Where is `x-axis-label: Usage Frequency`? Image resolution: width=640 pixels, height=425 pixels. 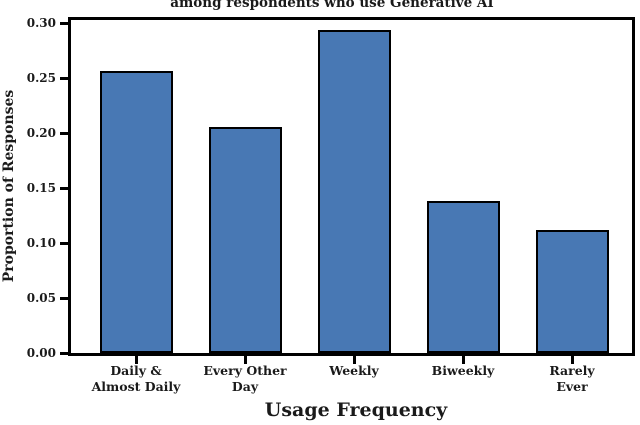
x-axis-label: Usage Frequency is located at coordinates (356, 410).